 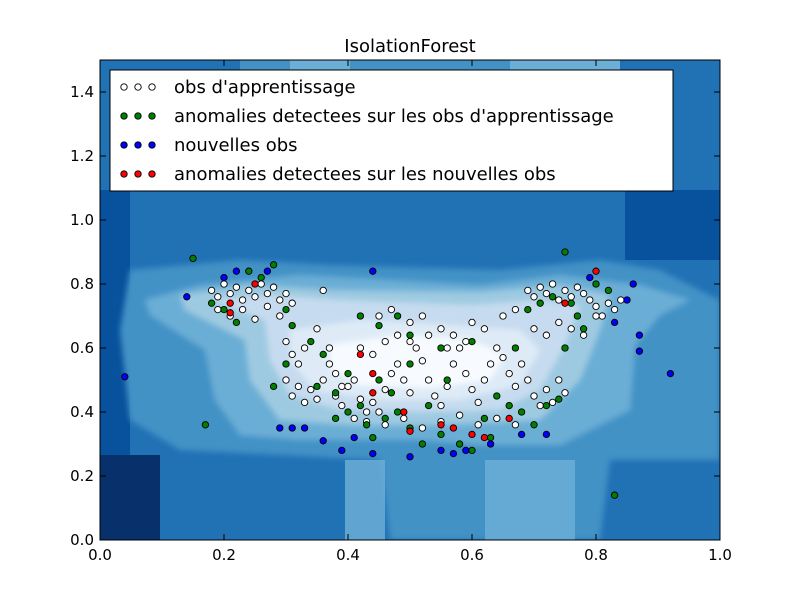 What do you see at coordinates (82, 348) in the screenshot?
I see `y-tick-label-3: 0.6` at bounding box center [82, 348].